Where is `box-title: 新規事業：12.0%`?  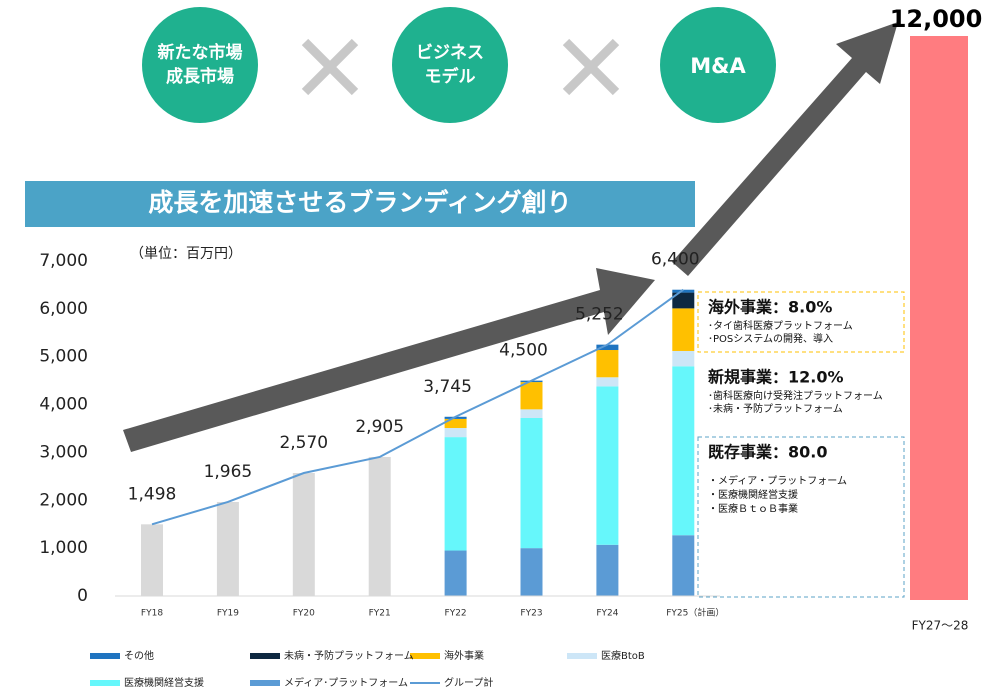 box-title: 新規事業：12.0% is located at coordinates (776, 377).